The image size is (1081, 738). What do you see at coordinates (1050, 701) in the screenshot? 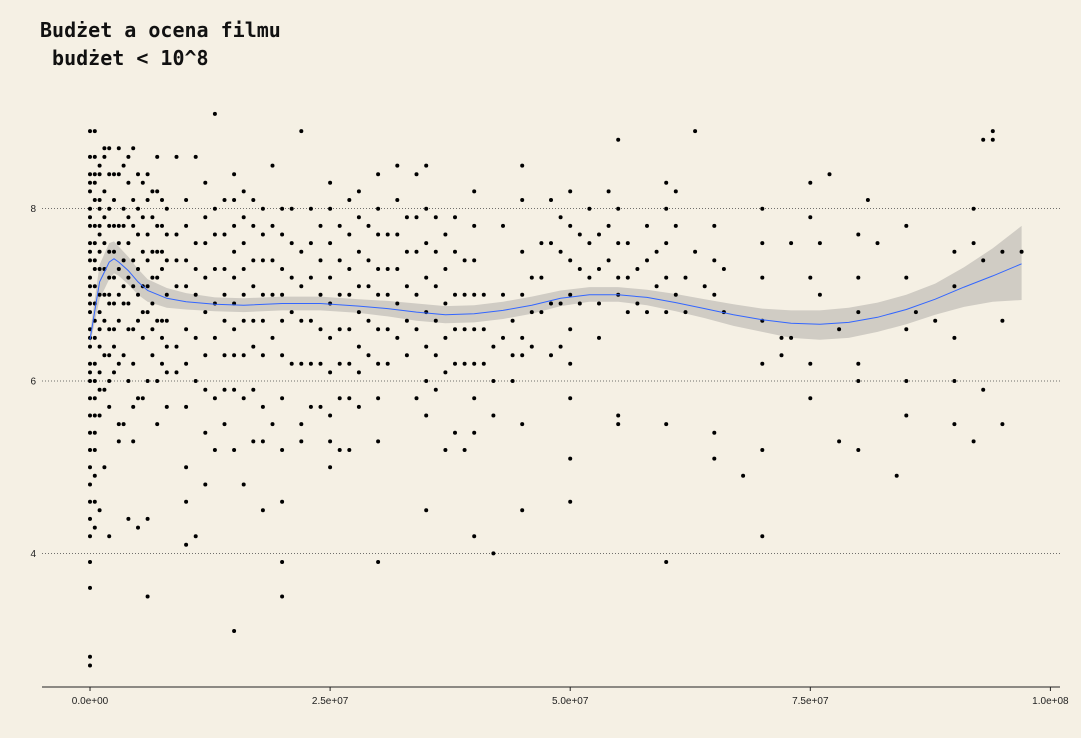
I see `x-tick-label: 1.0e+08` at bounding box center [1050, 701].